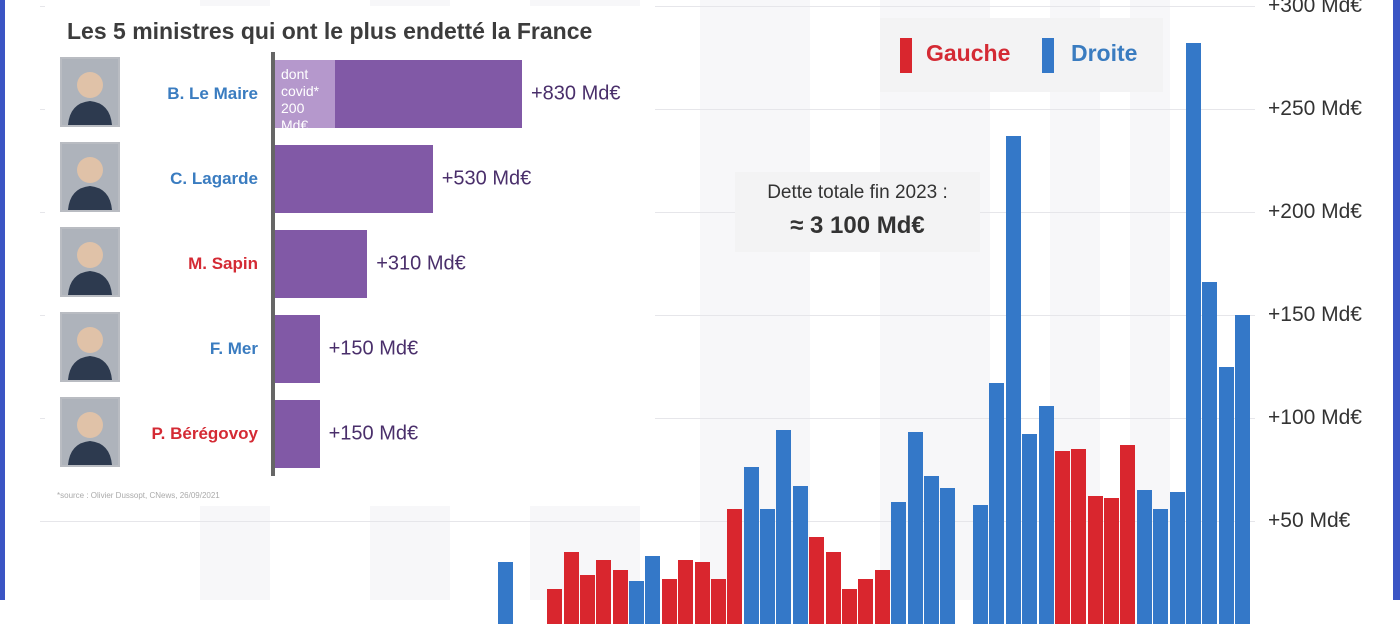  I want to click on legend-swatch-droite, so click(1048, 55).